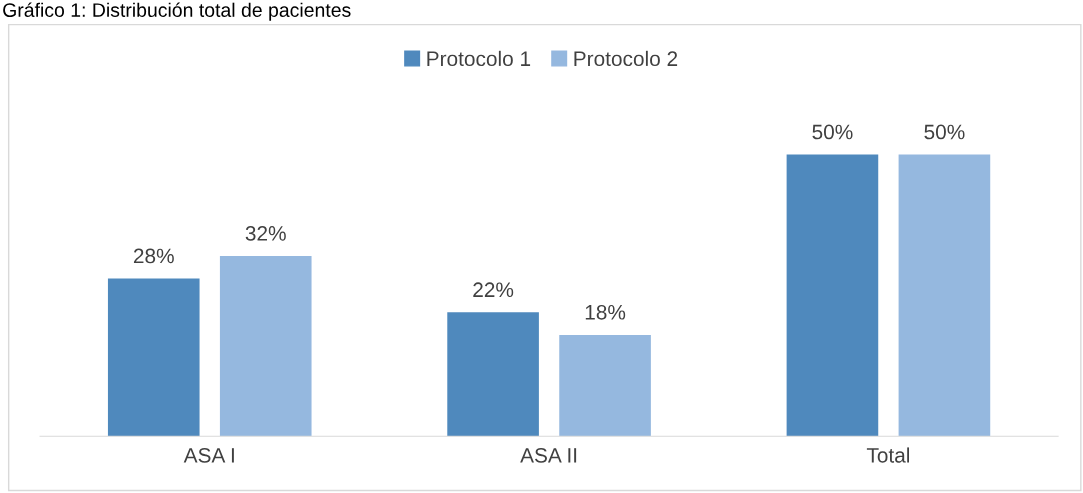 This screenshot has width=1083, height=493. What do you see at coordinates (626, 58) in the screenshot?
I see `legend-label: Protocolo 2` at bounding box center [626, 58].